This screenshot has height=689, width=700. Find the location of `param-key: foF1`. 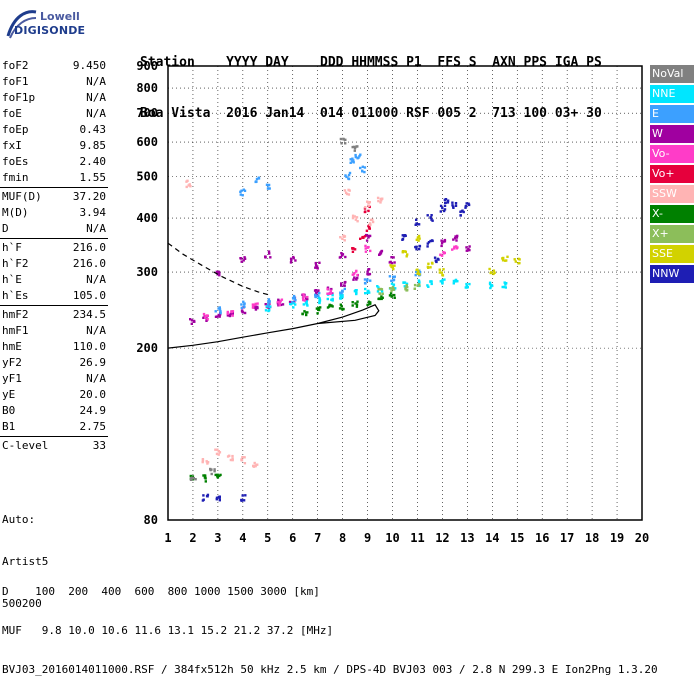

param-key: foF1 is located at coordinates (15, 81).